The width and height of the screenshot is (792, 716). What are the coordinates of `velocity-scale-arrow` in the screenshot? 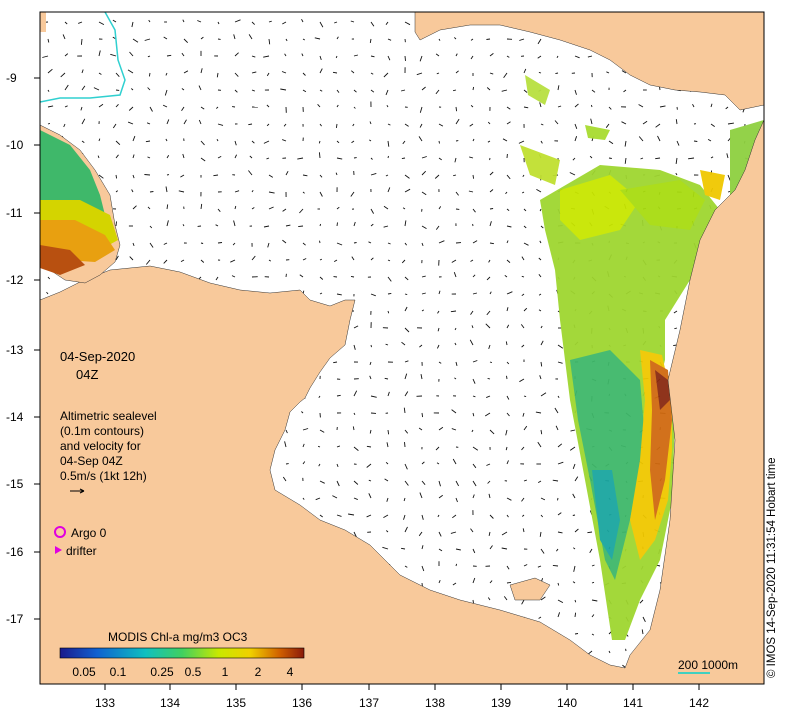 It's located at (77, 491).